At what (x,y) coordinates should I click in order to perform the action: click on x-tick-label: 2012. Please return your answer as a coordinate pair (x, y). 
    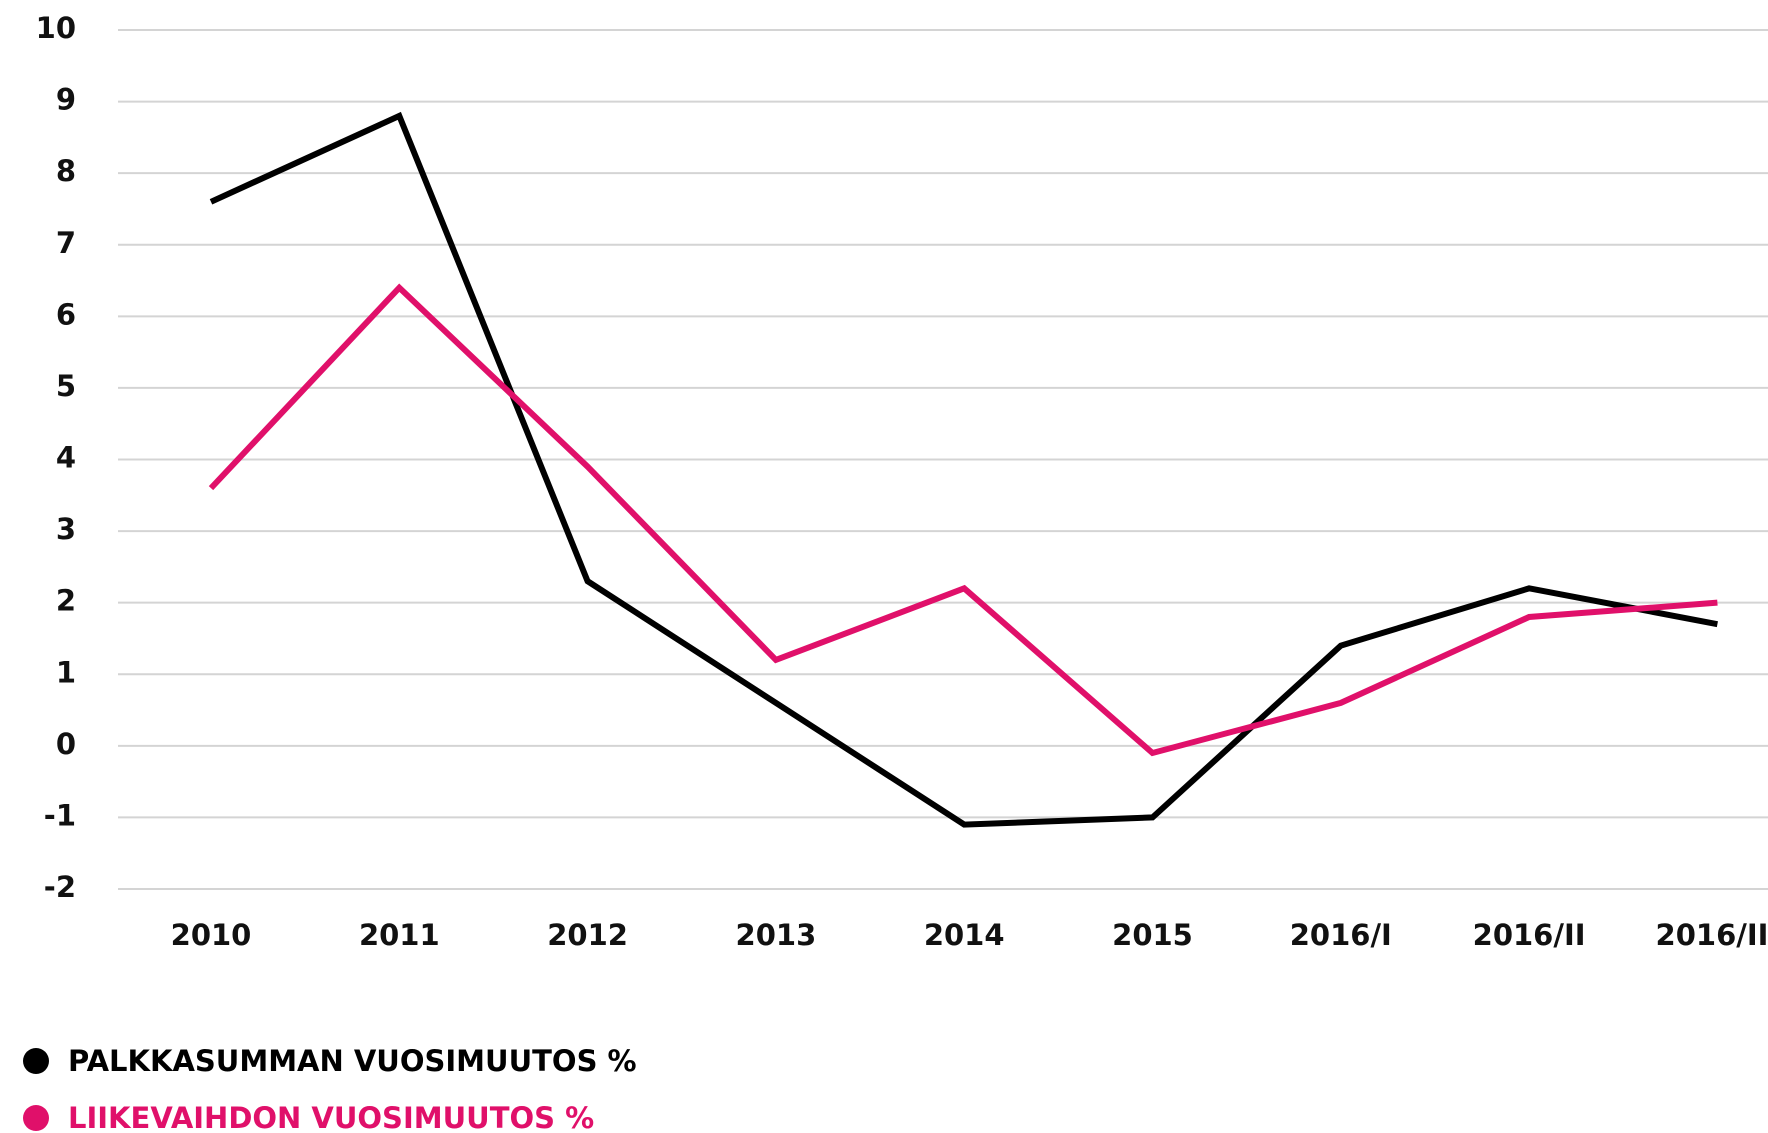
    Looking at the image, I should click on (587, 935).